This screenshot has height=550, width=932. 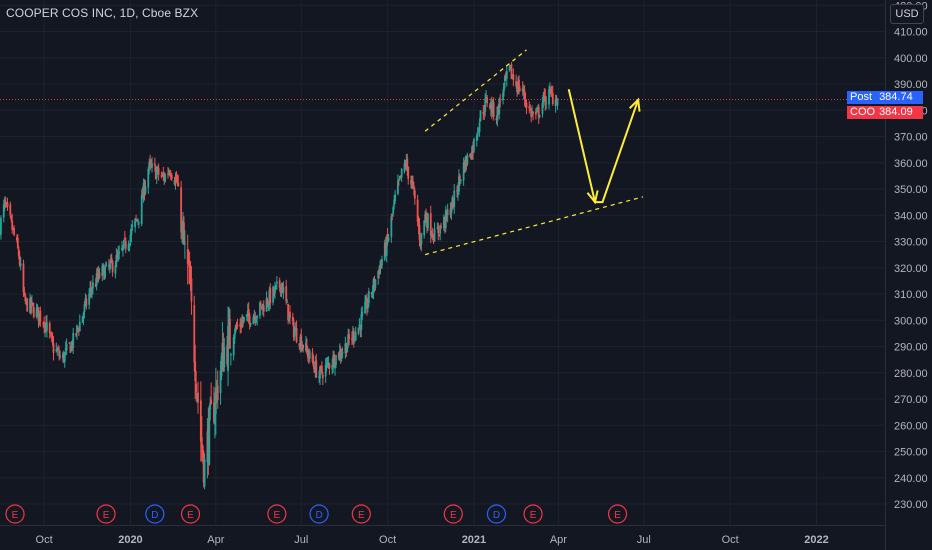 I want to click on y-tick-label: 360.00, so click(x=911, y=164).